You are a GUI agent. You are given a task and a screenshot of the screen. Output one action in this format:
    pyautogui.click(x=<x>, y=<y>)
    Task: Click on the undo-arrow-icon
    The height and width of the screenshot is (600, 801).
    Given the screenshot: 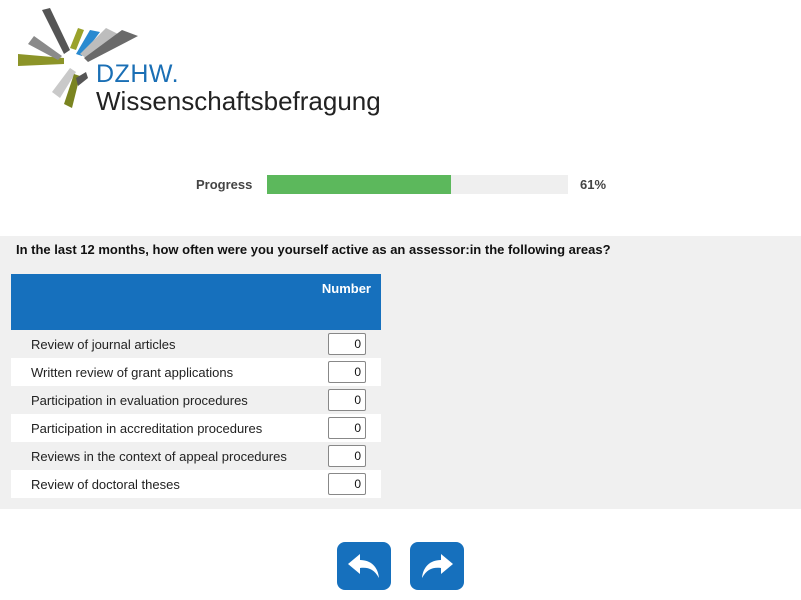 What is the action you would take?
    pyautogui.click(x=363, y=566)
    